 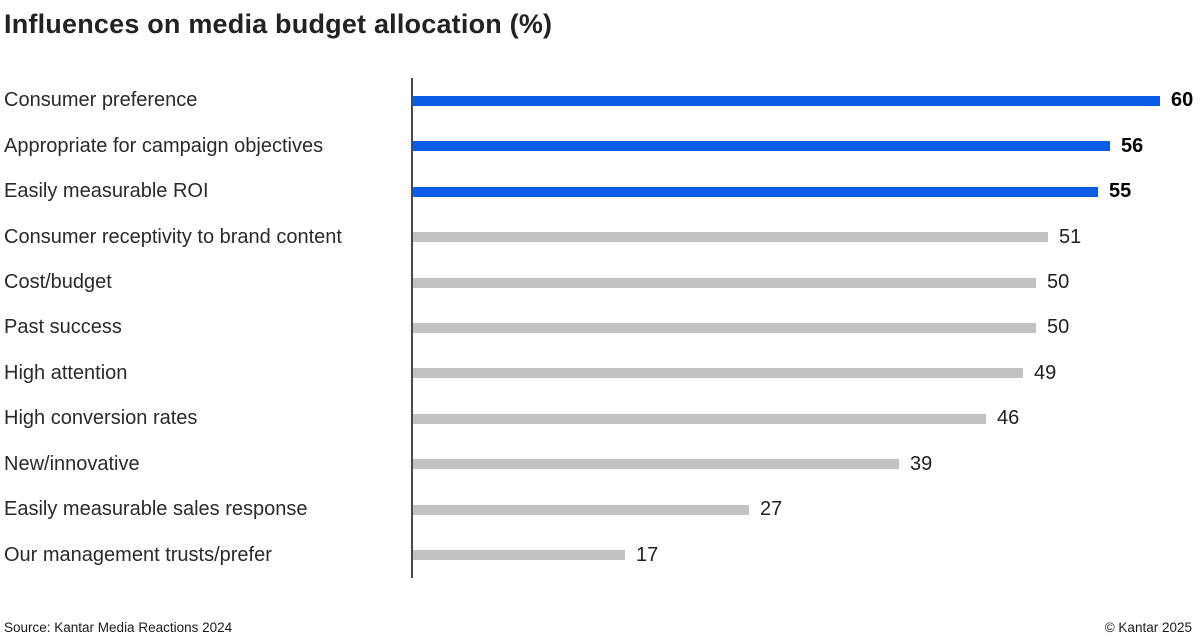 I want to click on plot-area: 55, so click(x=805, y=191).